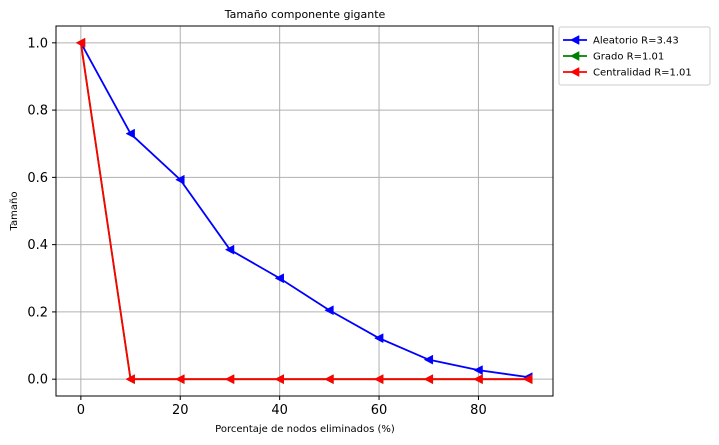 The width and height of the screenshot is (719, 445). Describe the element at coordinates (37, 111) in the screenshot. I see `y-tick-label: 0.8` at that location.